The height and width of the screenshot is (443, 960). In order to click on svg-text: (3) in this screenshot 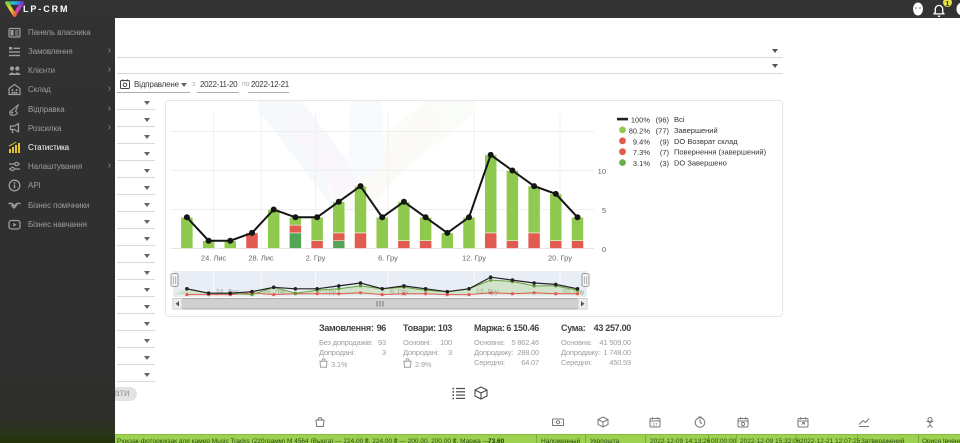, I will do `click(665, 163)`.